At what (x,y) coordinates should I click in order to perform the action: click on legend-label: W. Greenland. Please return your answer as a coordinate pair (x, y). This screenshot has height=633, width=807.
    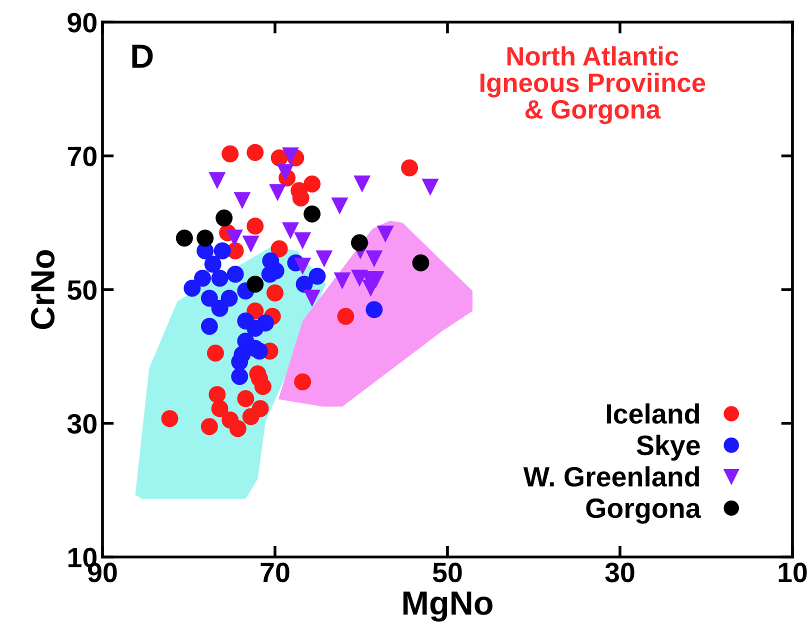
    Looking at the image, I should click on (611, 476).